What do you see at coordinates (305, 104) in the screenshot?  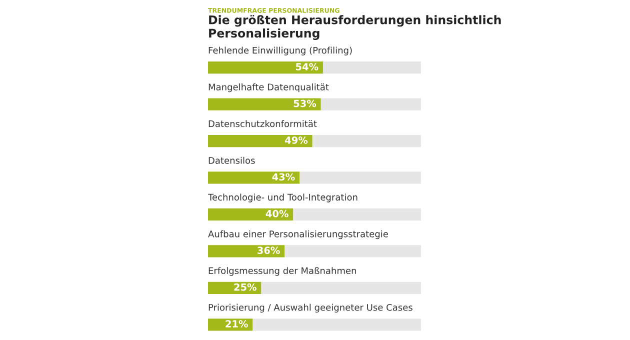 I see `data-label: 53%` at bounding box center [305, 104].